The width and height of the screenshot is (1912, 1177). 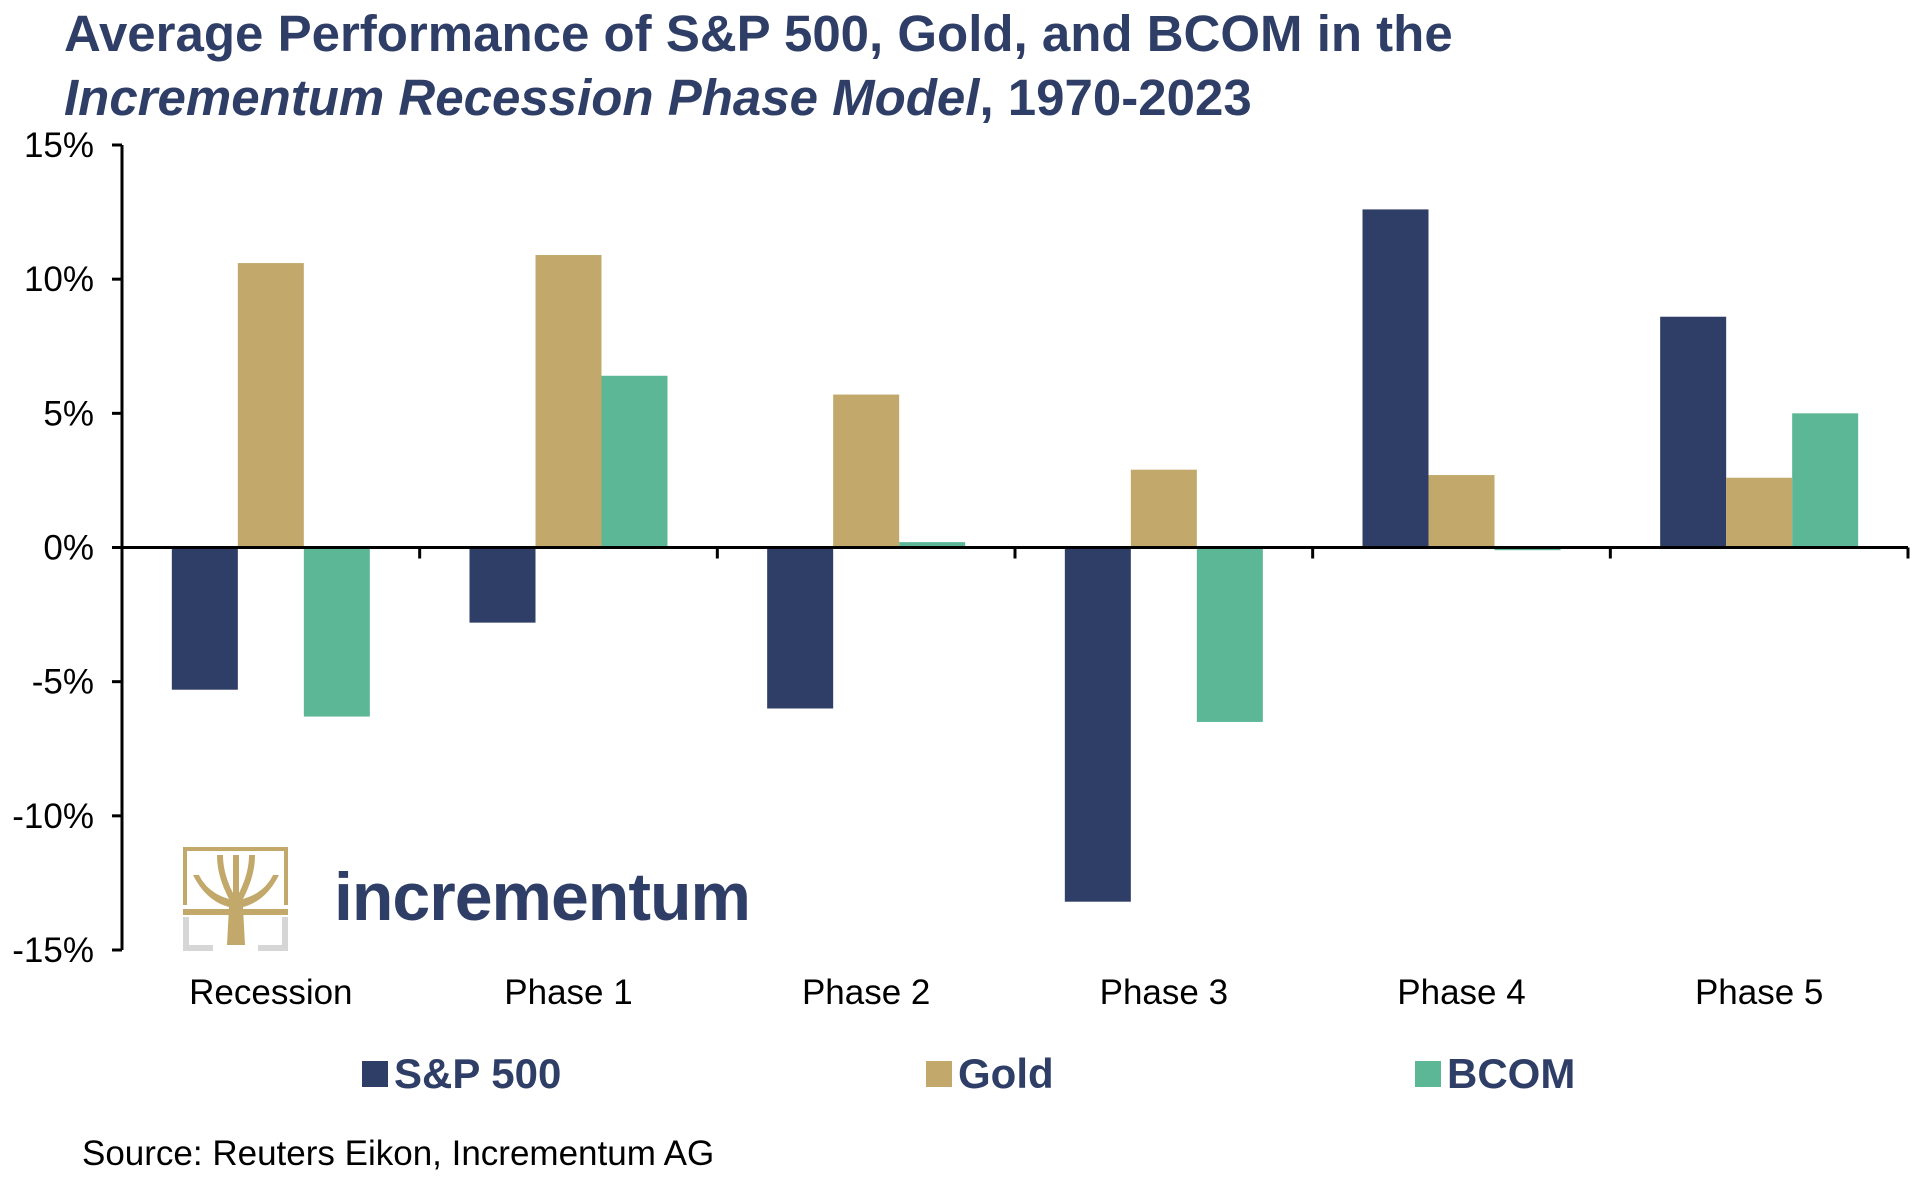 I want to click on legend-label-gold: Gold, so click(x=1006, y=1073).